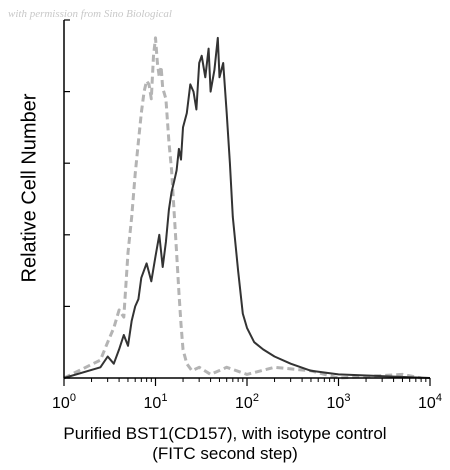 Image resolution: width=450 pixels, height=470 pixels. Describe the element at coordinates (64, 402) in the screenshot. I see `x-tick-label: 10⁰` at that location.